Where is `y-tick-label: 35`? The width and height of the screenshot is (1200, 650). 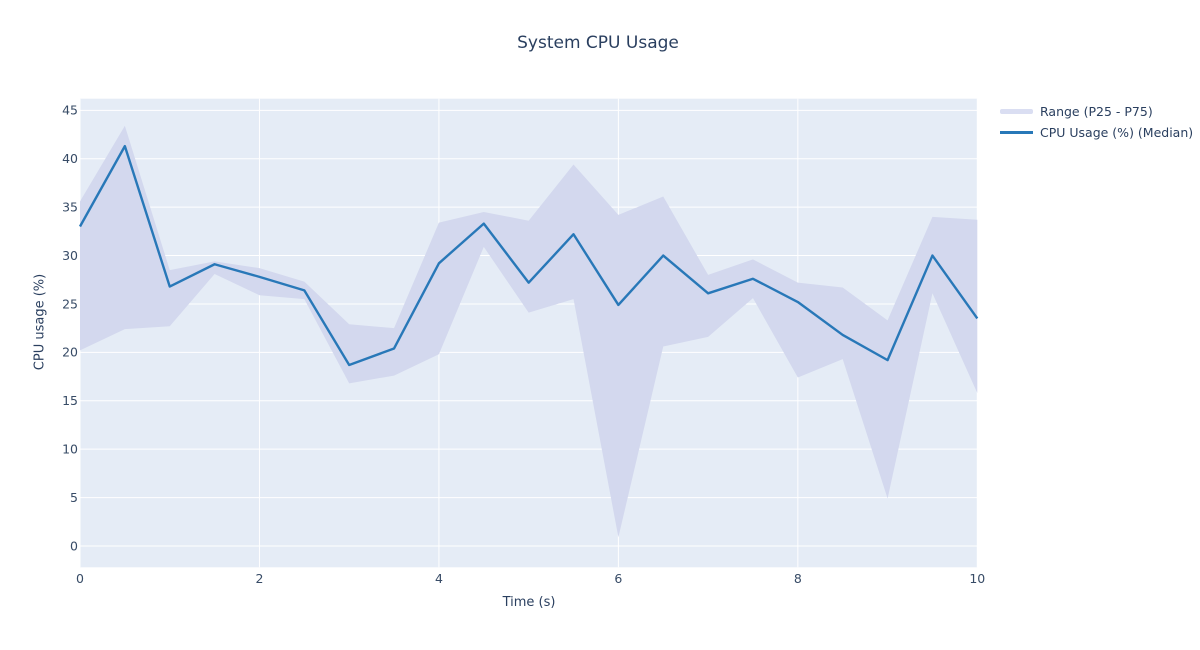
y-tick-label: 35 is located at coordinates (70, 206).